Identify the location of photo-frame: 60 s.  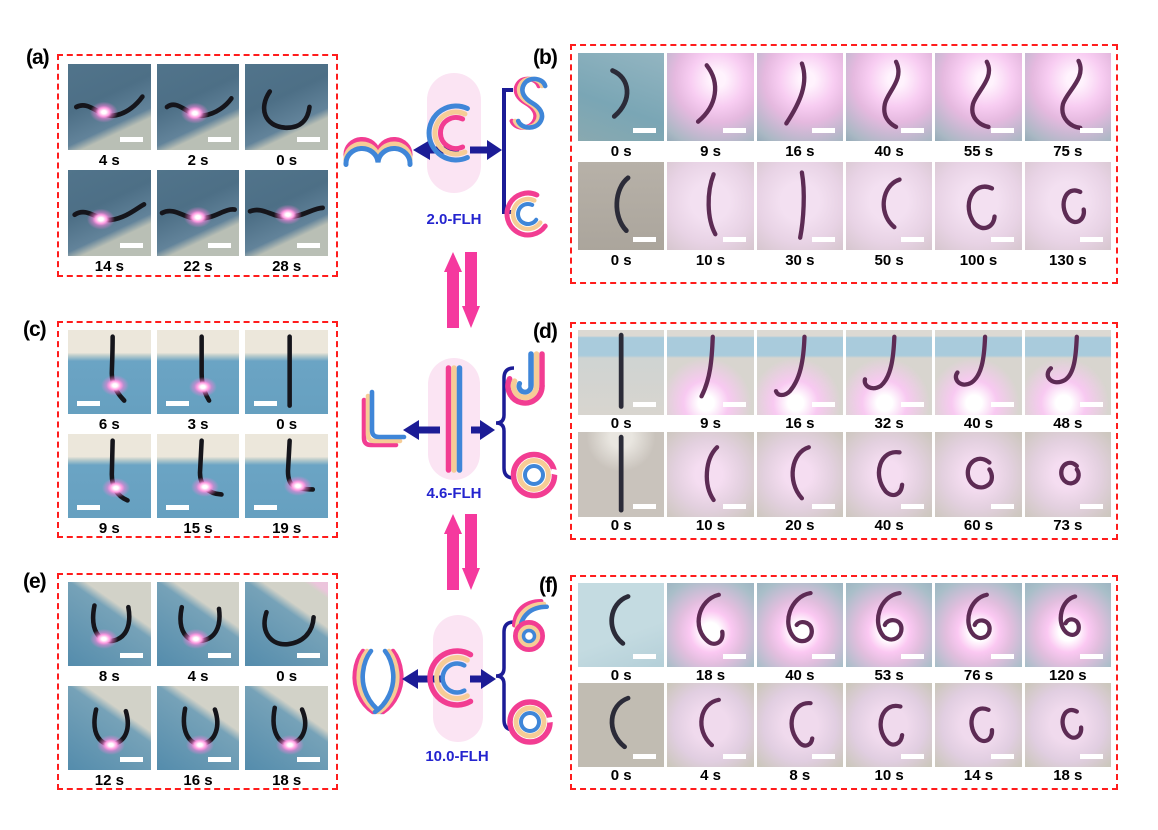
(978, 483).